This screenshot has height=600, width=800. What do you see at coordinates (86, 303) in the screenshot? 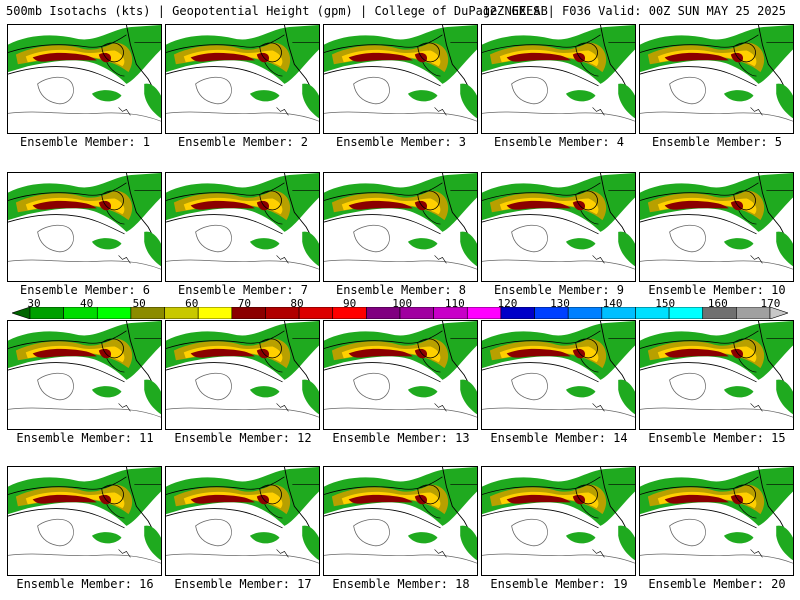
I see `colorbar-tick-label: 40` at bounding box center [86, 303].